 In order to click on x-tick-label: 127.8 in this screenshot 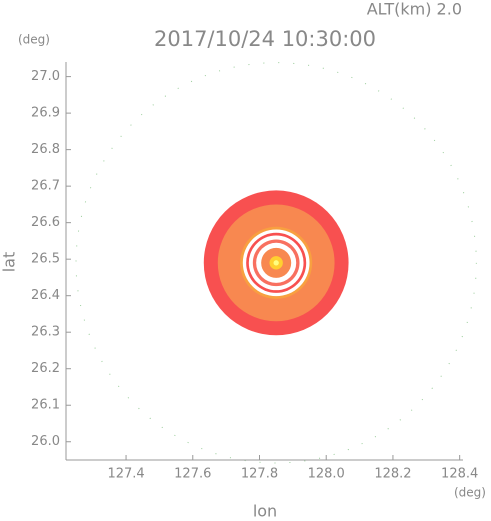, I will do `click(259, 474)`.